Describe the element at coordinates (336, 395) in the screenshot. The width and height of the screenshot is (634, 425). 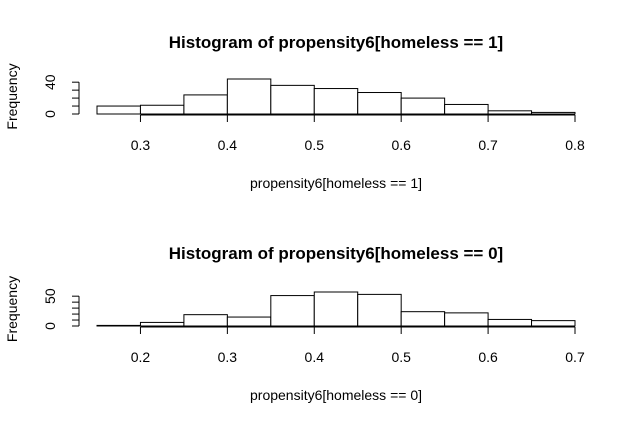
I see `x-axis-label: propensity6[homeless == 0]` at that location.